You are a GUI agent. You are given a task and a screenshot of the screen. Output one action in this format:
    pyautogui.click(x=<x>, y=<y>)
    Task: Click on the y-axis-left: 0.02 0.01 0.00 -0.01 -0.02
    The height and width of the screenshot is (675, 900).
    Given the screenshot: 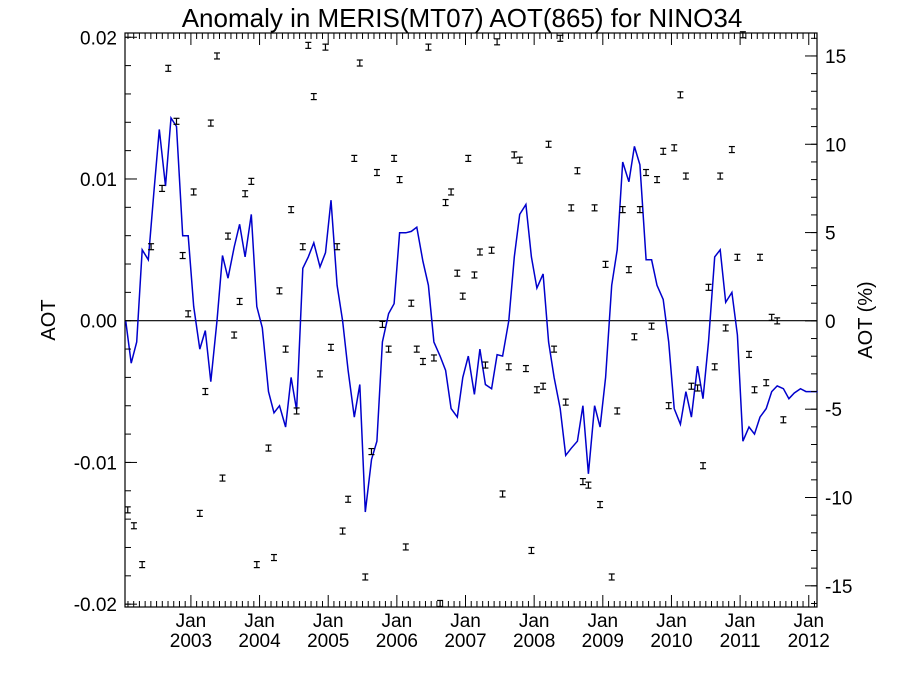 What is the action you would take?
    pyautogui.click(x=105, y=322)
    